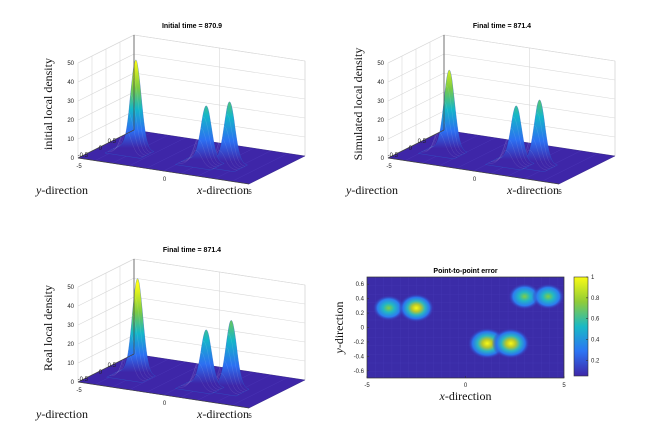 Image resolution: width=646 pixels, height=432 pixels. I want to click on y-tick-label: 0.6, so click(360, 285).